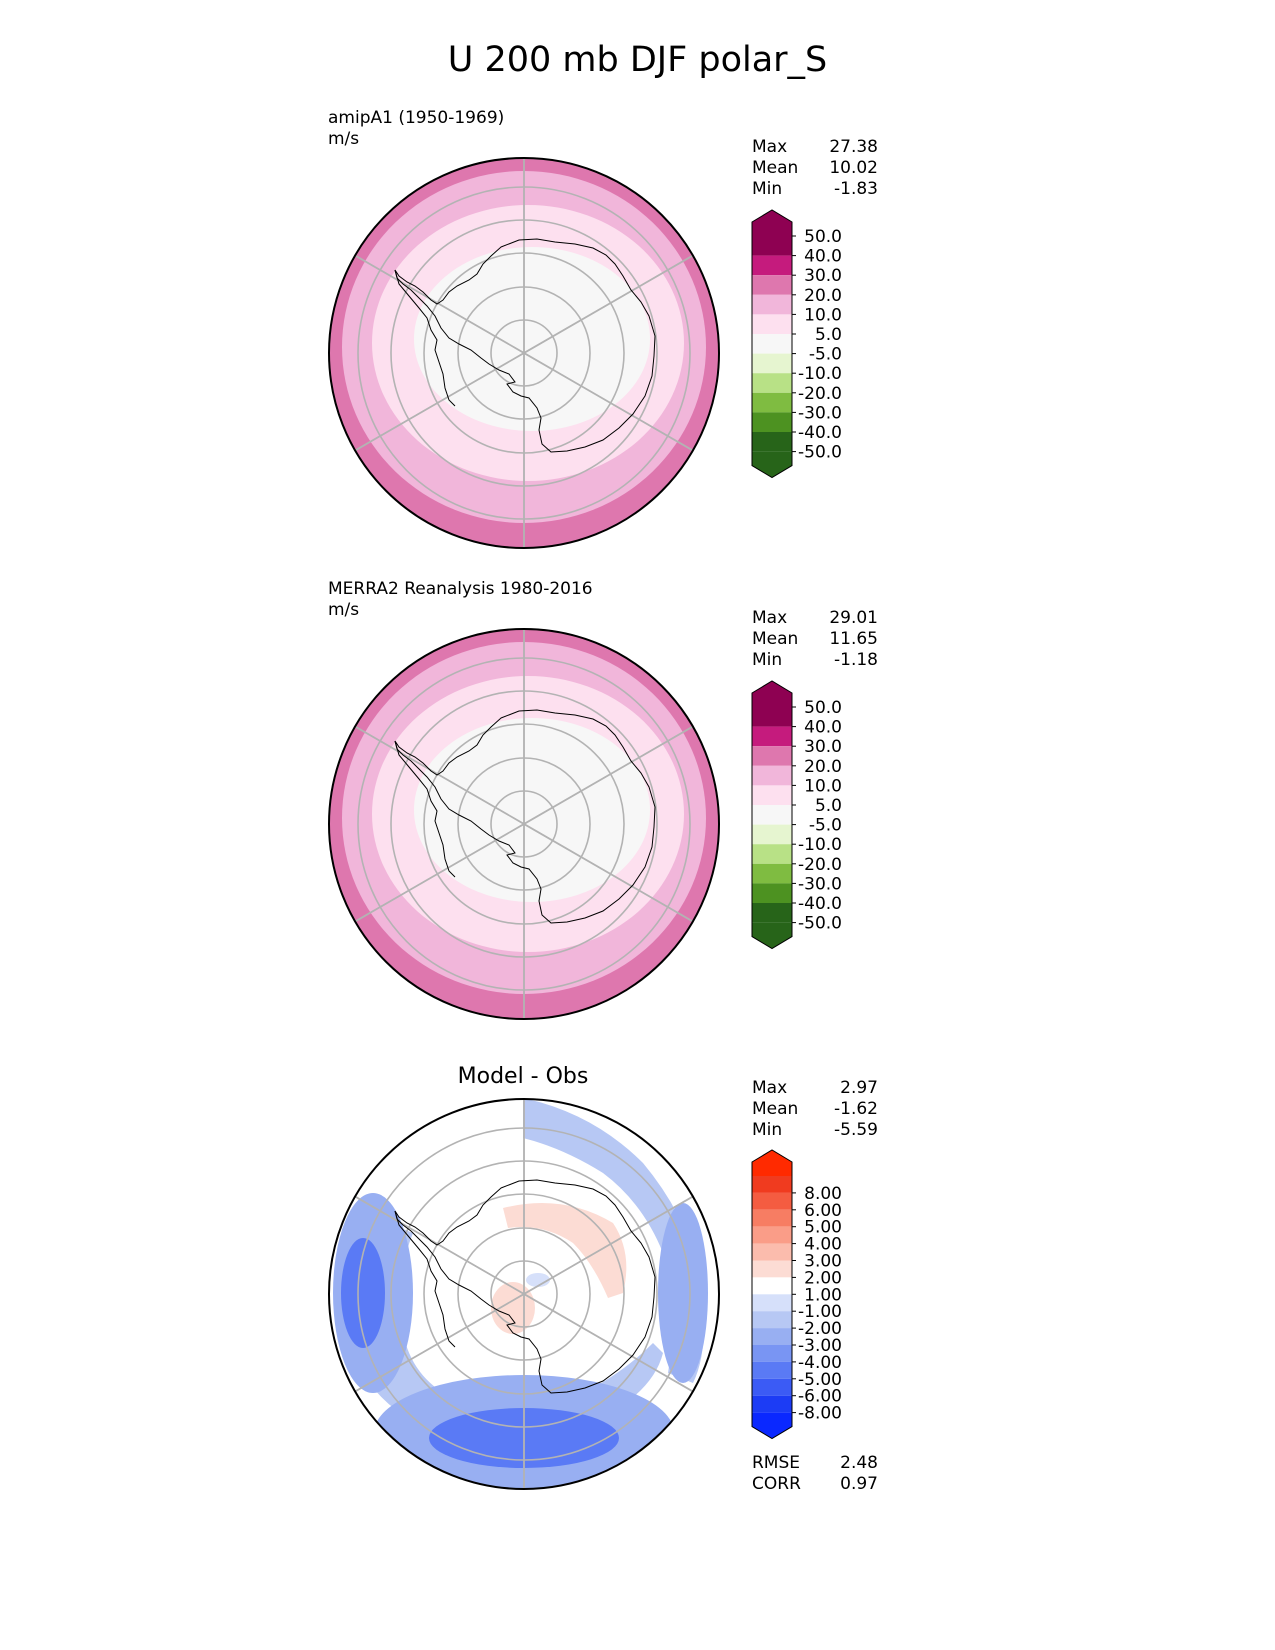 Image resolution: width=1275 pixels, height=1650 pixels. I want to click on panel-1-min-label: Min, so click(767, 189).